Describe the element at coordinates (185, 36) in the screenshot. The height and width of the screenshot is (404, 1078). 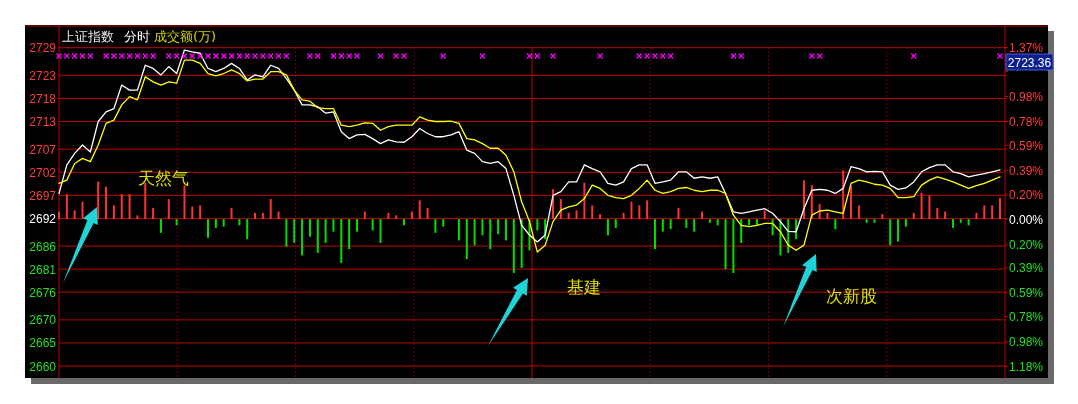
I see `text: 成交额(万)` at that location.